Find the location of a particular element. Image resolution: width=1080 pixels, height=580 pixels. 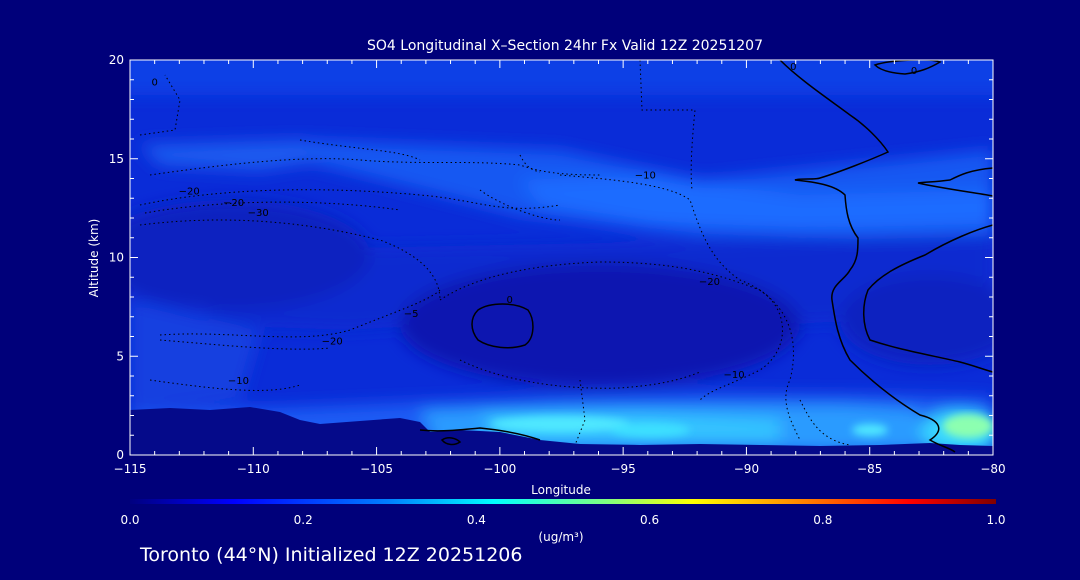

y-tick-label: 20 is located at coordinates (116, 60).